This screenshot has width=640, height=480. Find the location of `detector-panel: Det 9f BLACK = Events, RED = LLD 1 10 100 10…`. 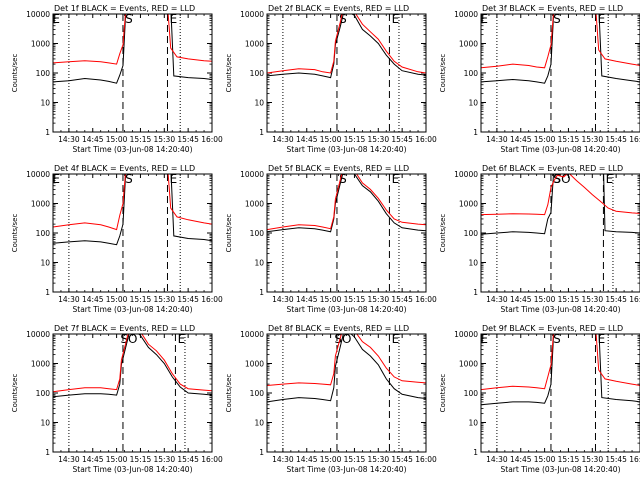

detector-panel: Det 9f BLACK = Events, RED = LLD 1 10 100 10… is located at coordinates (539, 399).